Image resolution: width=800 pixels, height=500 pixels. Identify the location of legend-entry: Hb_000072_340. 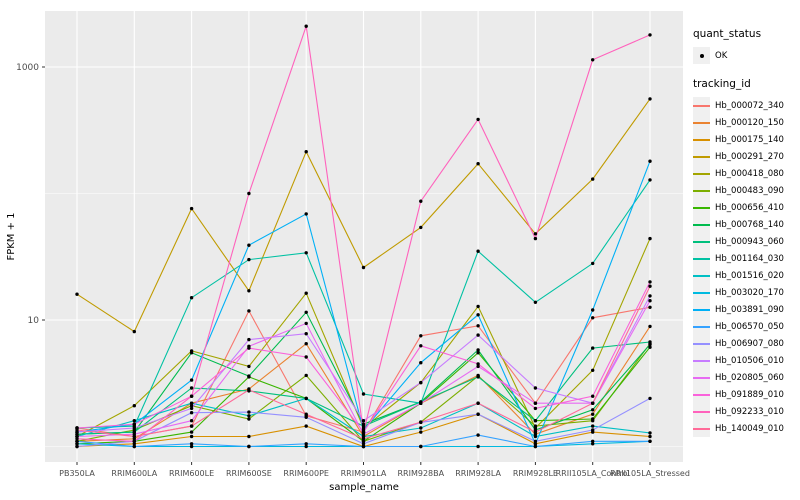
(746, 105).